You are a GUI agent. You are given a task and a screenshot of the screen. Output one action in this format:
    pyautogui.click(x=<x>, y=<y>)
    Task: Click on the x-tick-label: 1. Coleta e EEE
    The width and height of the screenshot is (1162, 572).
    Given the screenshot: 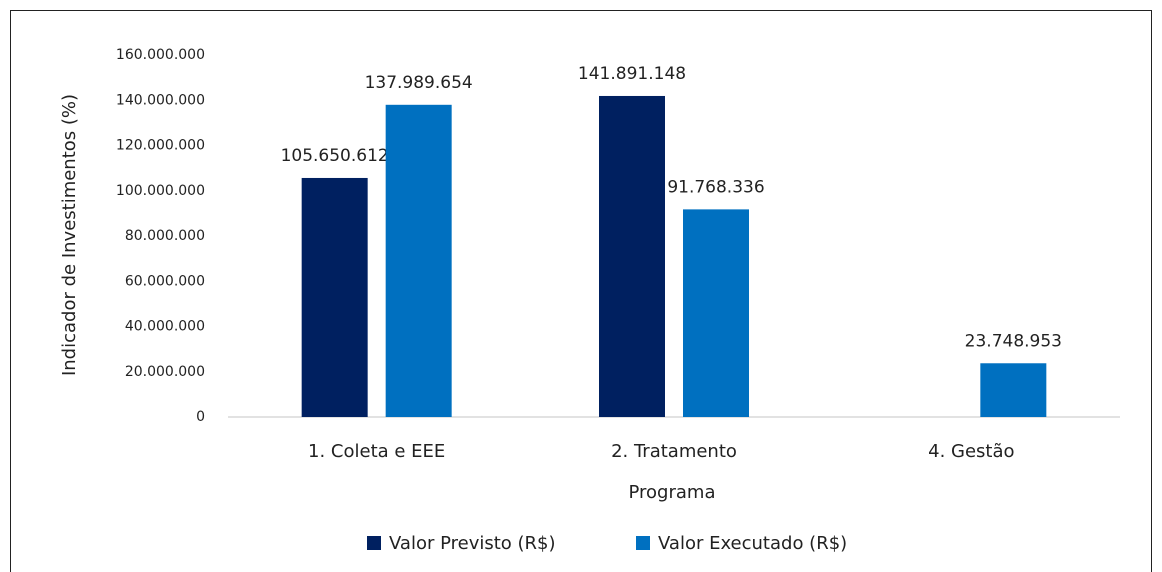 What is the action you would take?
    pyautogui.click(x=376, y=451)
    